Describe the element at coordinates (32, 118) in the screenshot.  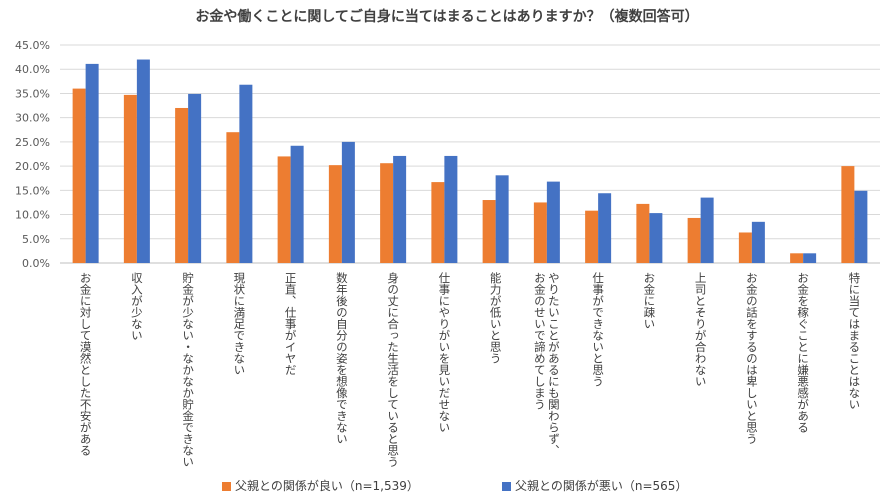
I see `y-tick-label: 30.0%` at that location.